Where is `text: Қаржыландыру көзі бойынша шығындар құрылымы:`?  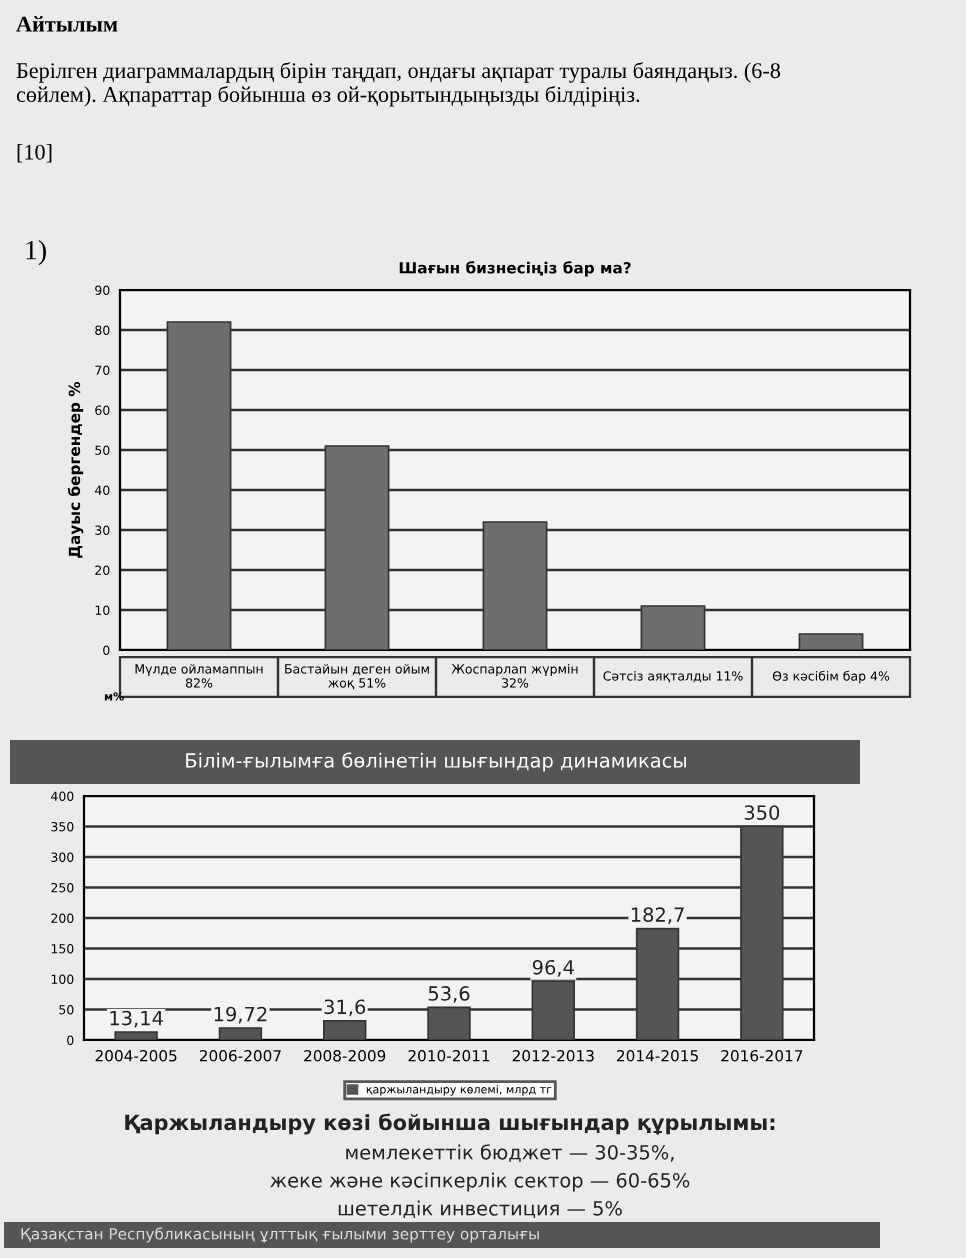 text: Қаржыландыру көзі бойынша шығындар құрылымы: is located at coordinates (450, 1124).